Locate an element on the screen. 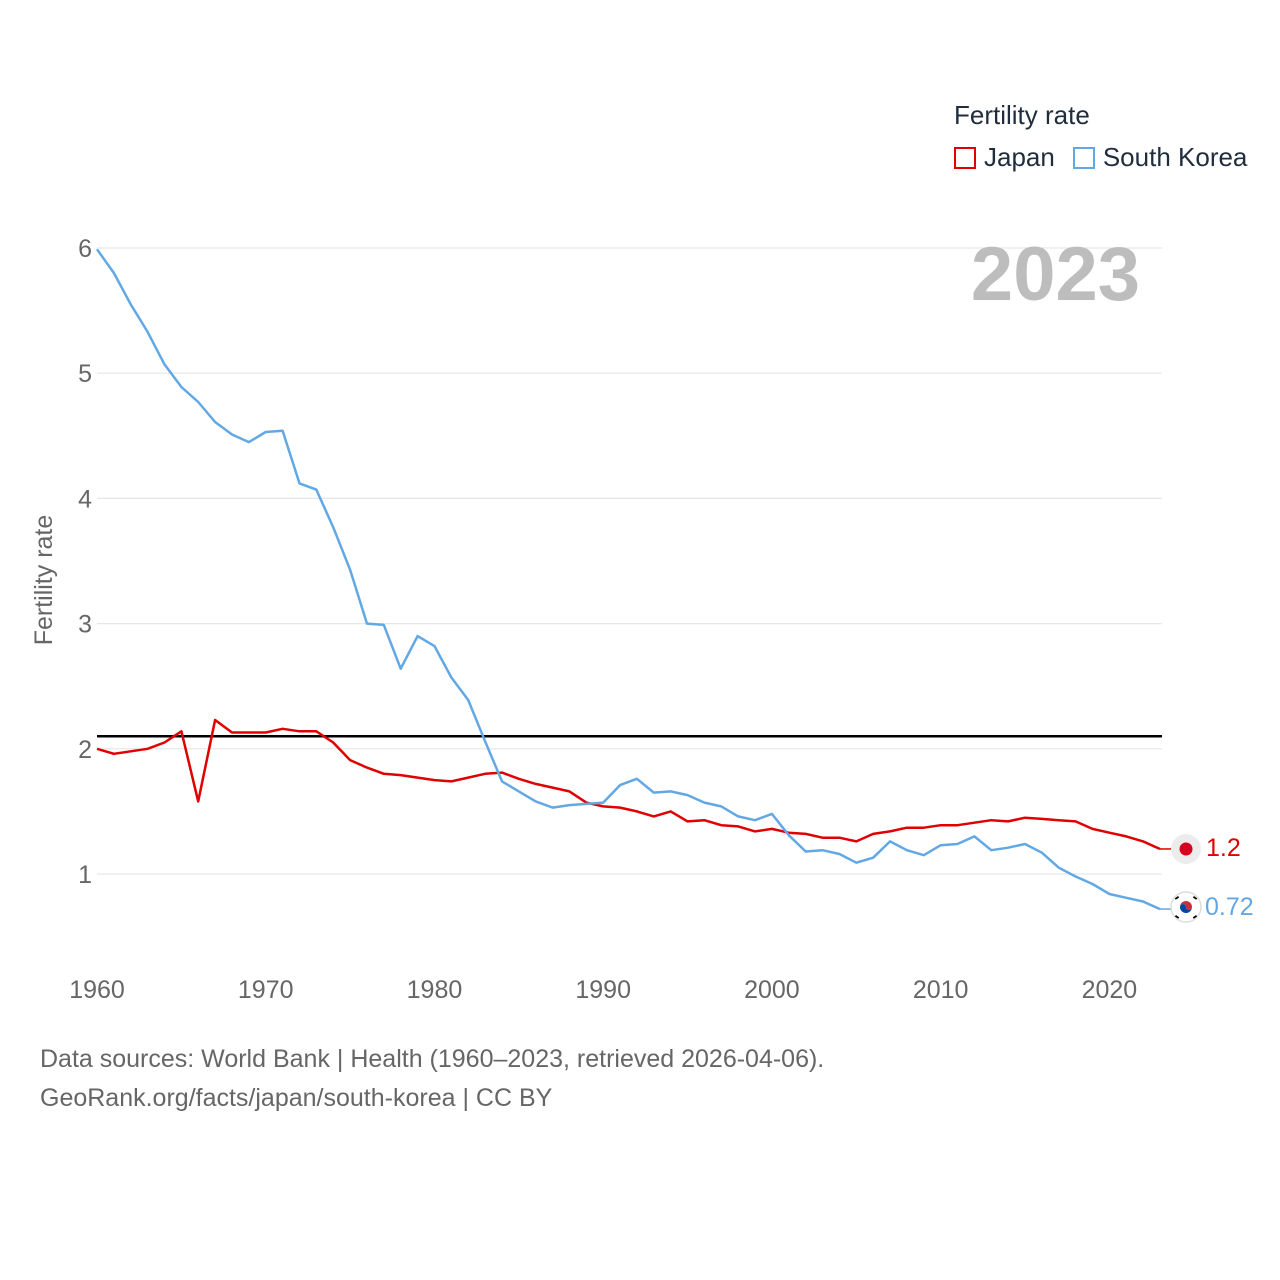 The width and height of the screenshot is (1280, 1280). legend-item-japan: Japan is located at coordinates (1004, 157).